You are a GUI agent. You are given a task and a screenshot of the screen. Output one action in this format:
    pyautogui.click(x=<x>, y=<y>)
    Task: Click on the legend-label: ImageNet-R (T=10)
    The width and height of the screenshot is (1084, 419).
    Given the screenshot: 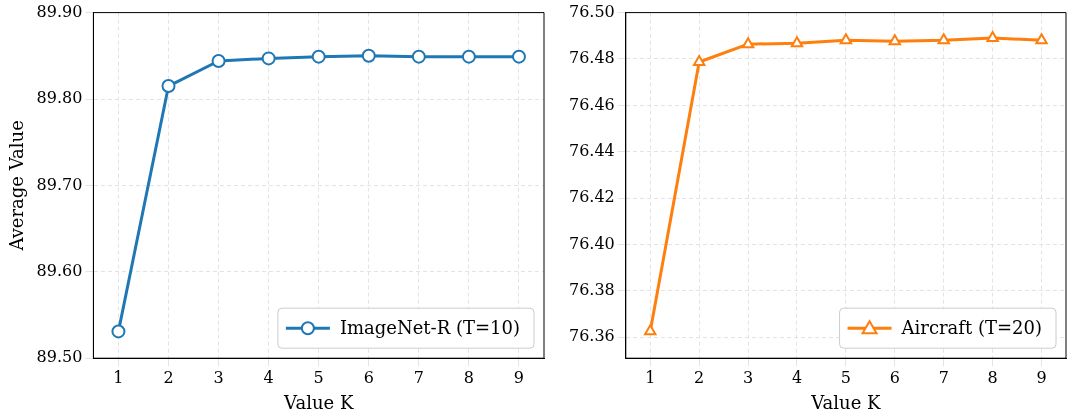 What is the action you would take?
    pyautogui.click(x=430, y=327)
    